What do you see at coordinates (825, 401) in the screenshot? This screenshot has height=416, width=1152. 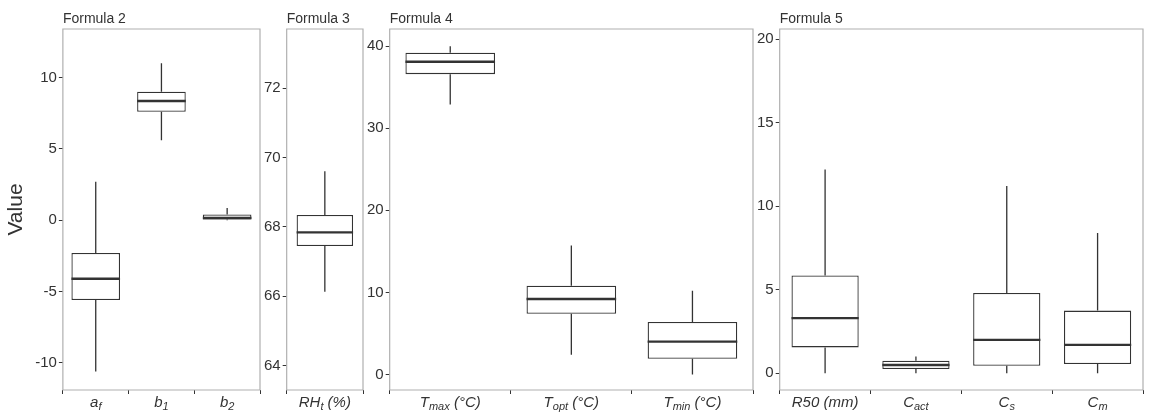 I see `x-tick-label: R50 (mm)` at bounding box center [825, 401].